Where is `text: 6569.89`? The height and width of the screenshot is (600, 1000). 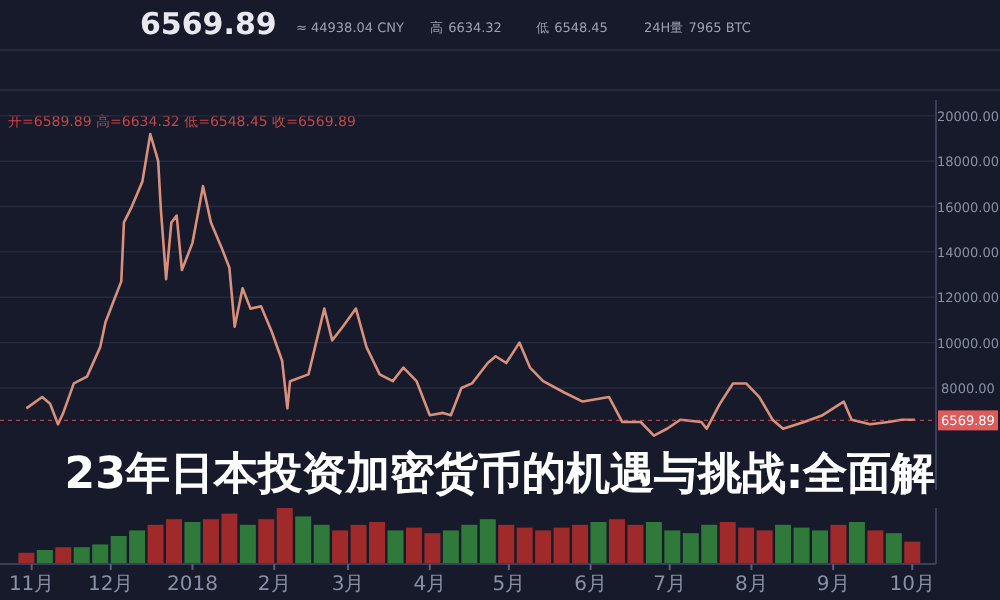 text: 6569.89 is located at coordinates (208, 24).